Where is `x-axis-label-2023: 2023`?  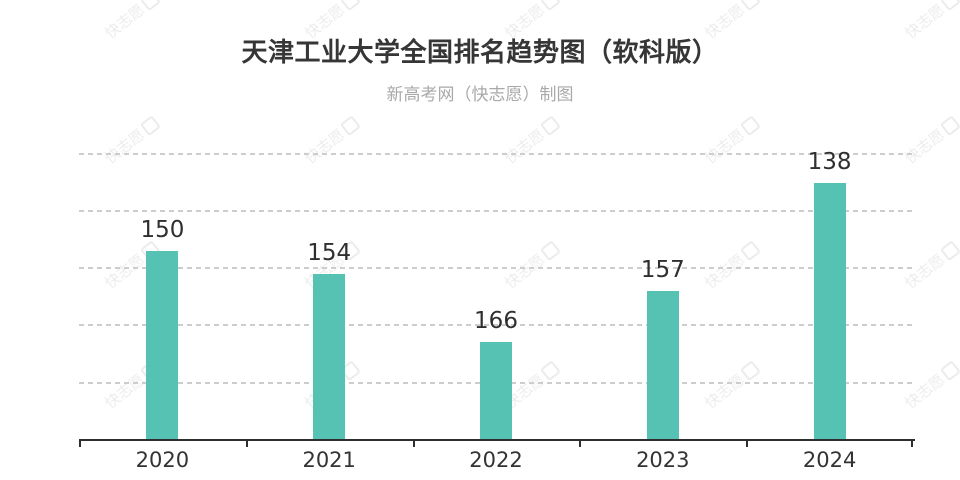 x-axis-label-2023: 2023 is located at coordinates (663, 460).